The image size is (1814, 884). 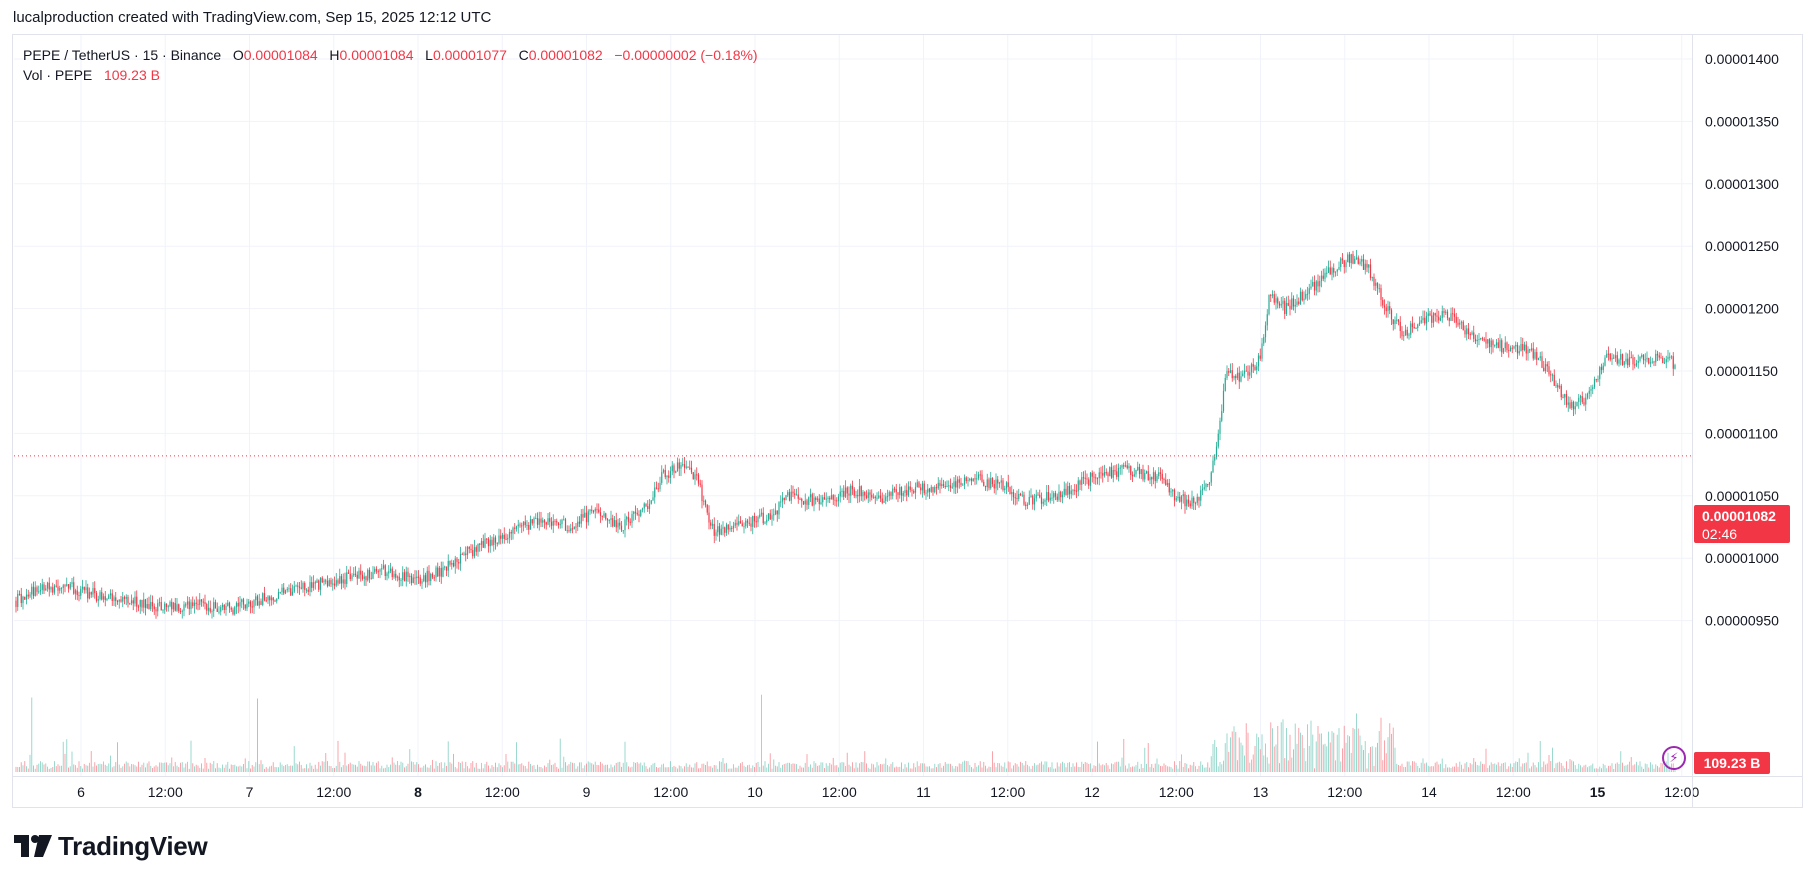 I want to click on symbol-label: PEPE / TetherUS · 15 · Binance, so click(x=122, y=55).